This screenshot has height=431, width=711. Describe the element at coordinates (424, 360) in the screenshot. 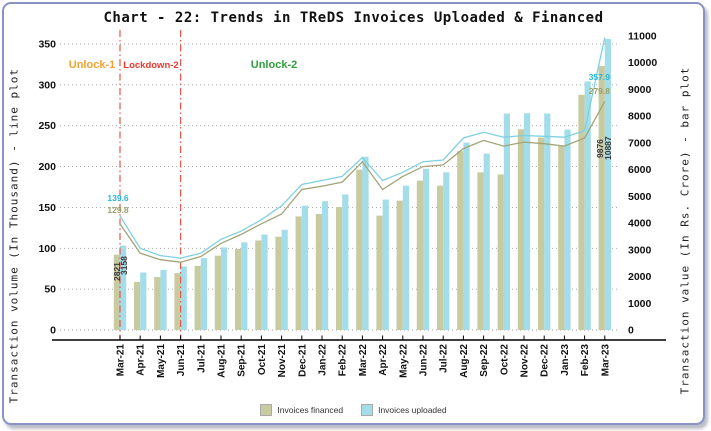

I see `x-tick-label: Jun-22` at that location.